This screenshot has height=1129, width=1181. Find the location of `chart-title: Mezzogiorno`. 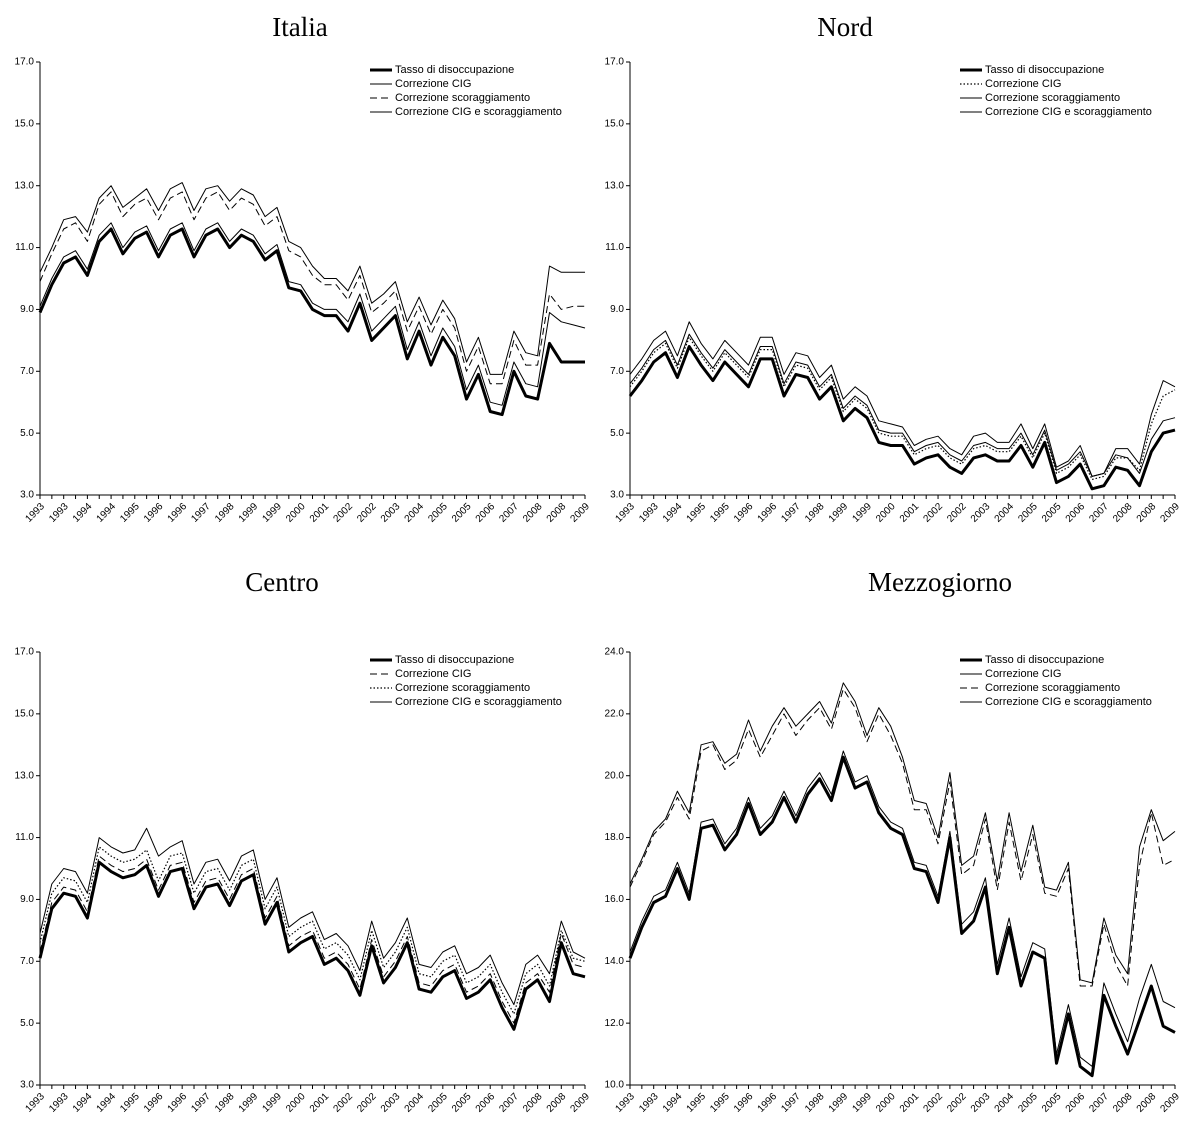

chart-title: Mezzogiorno is located at coordinates (940, 582).